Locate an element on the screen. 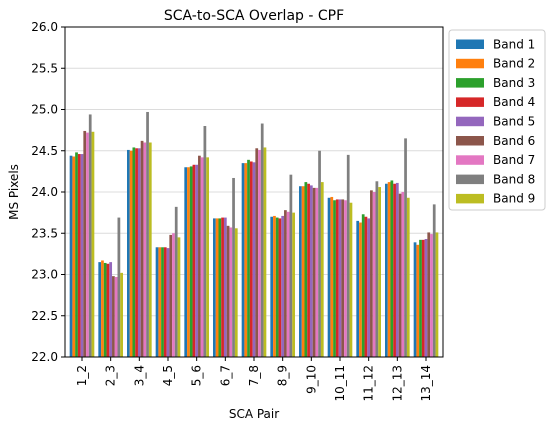  y-axis-label: MS Pixels is located at coordinates (14, 192).